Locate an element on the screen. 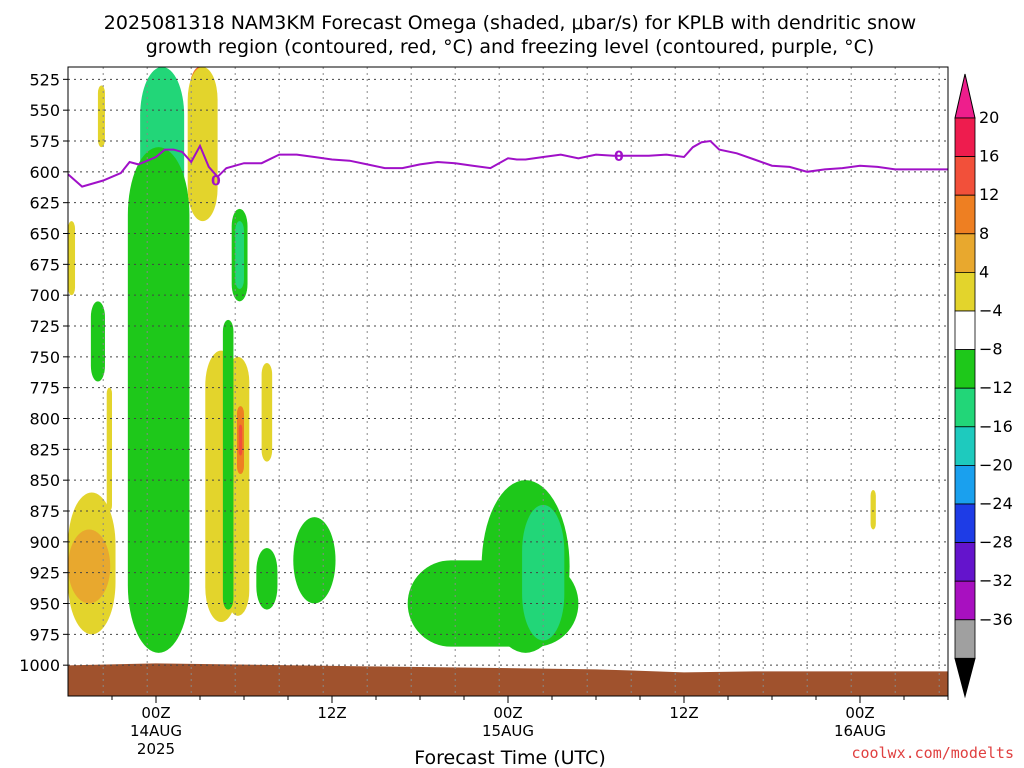 The image size is (1024, 768). freezing-level-line is located at coordinates (507, 163).